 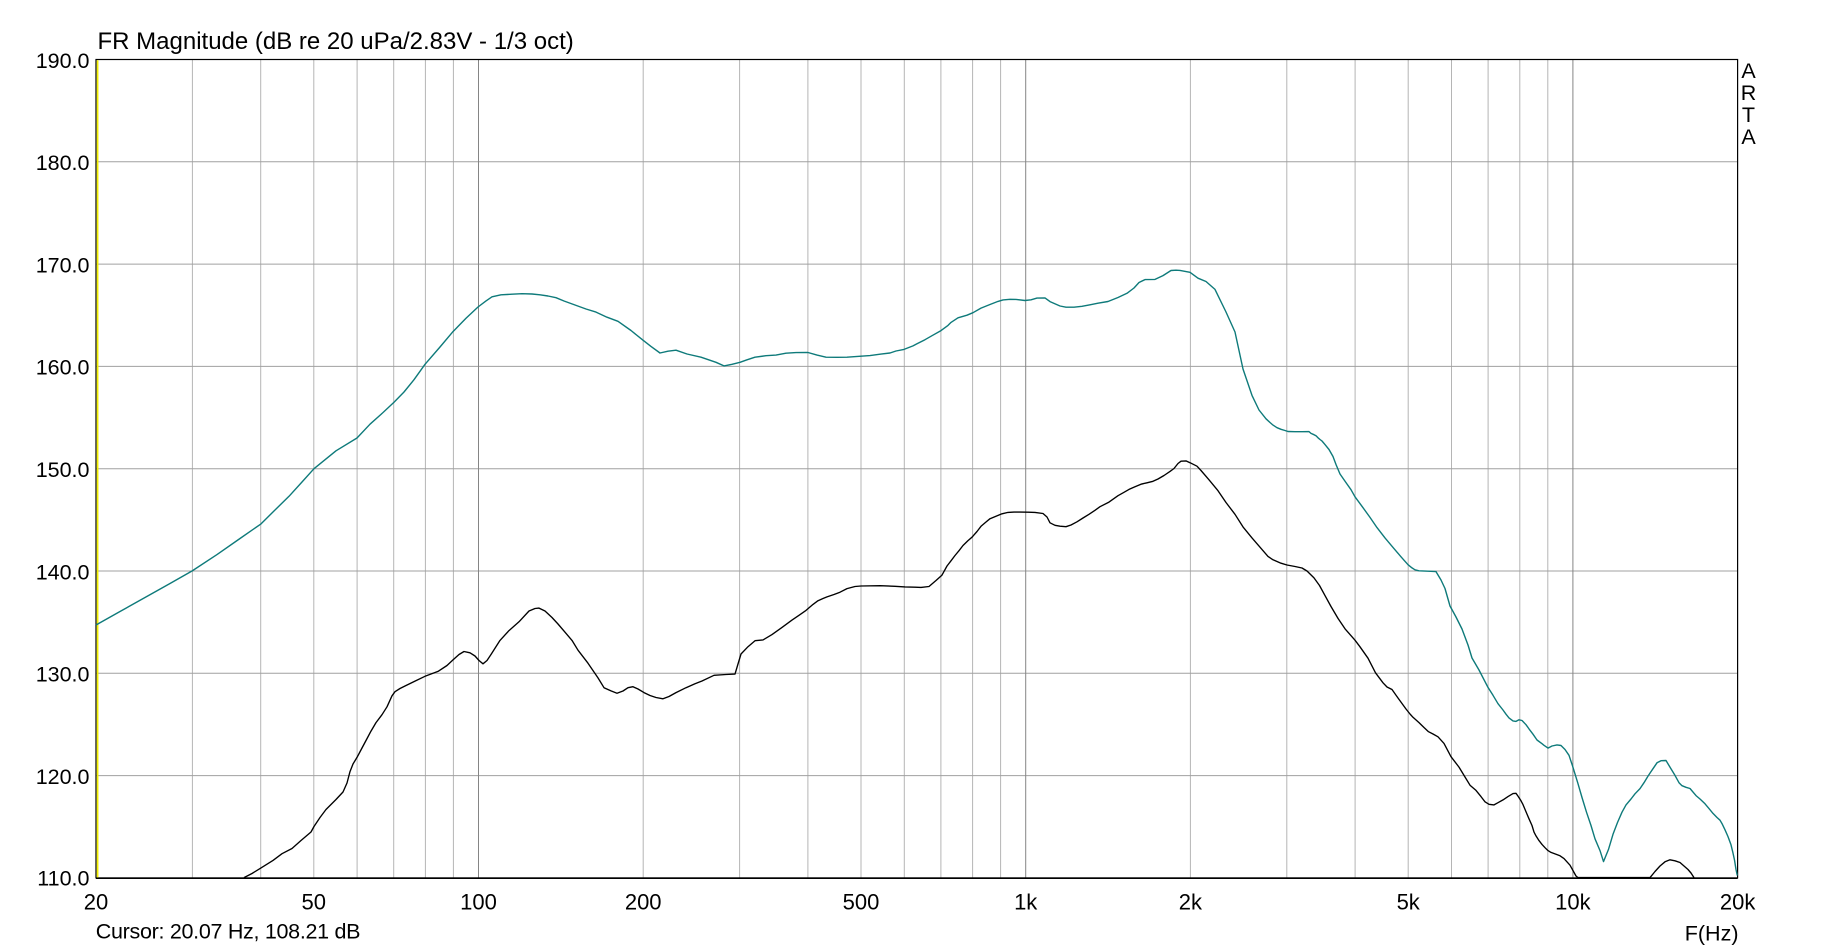 What do you see at coordinates (63, 61) in the screenshot?
I see `svg-text: 190.0` at bounding box center [63, 61].